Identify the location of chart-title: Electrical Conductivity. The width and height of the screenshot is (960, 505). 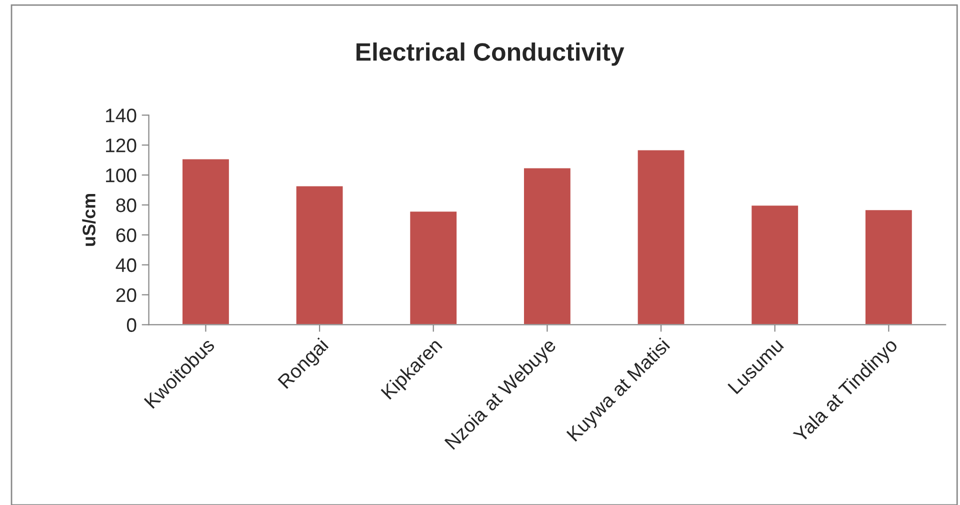
(490, 54).